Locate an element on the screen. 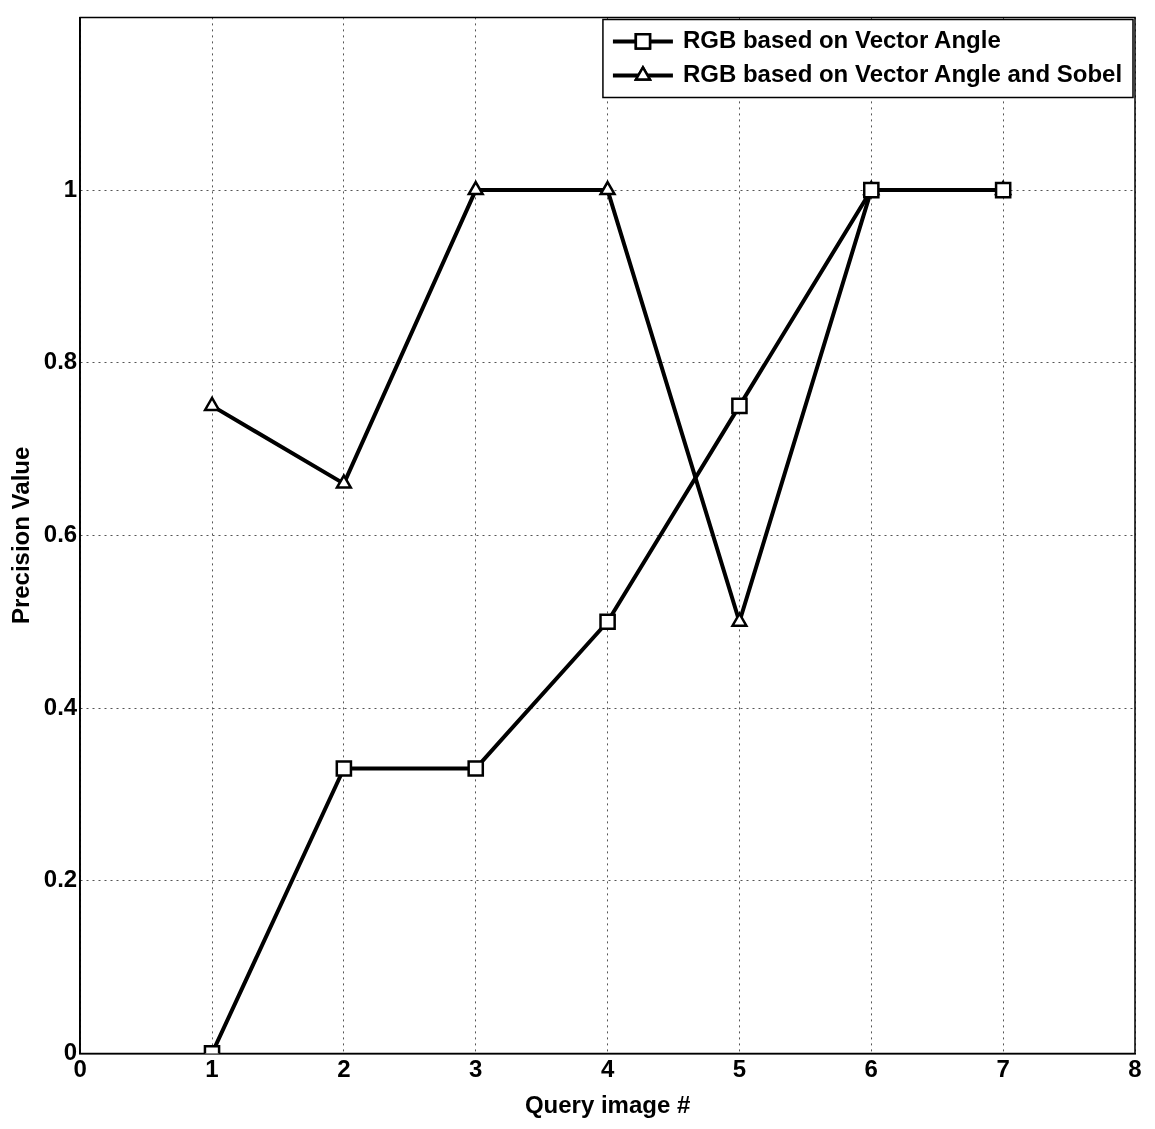  y-tick-label: 0.8 is located at coordinates (60, 361).